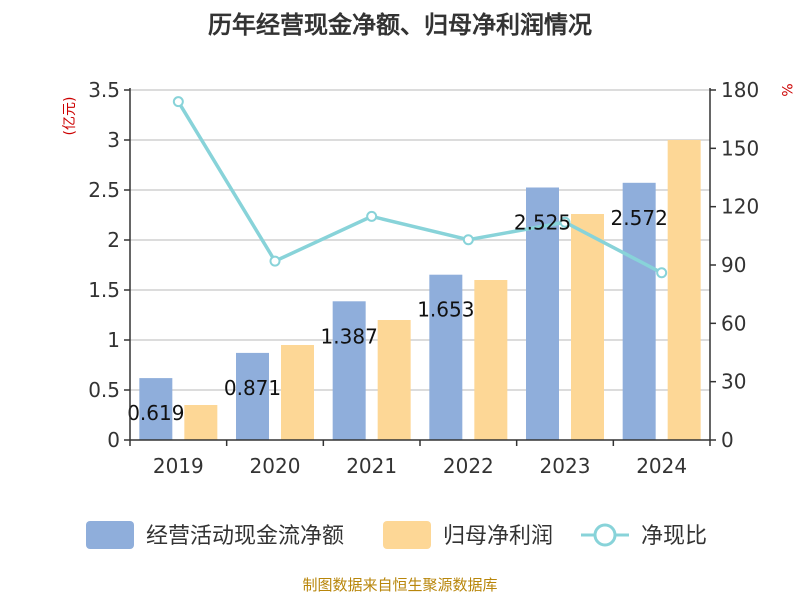 This screenshot has height=600, width=800. I want to click on legend-label-profit: 归母净利润, so click(498, 536).